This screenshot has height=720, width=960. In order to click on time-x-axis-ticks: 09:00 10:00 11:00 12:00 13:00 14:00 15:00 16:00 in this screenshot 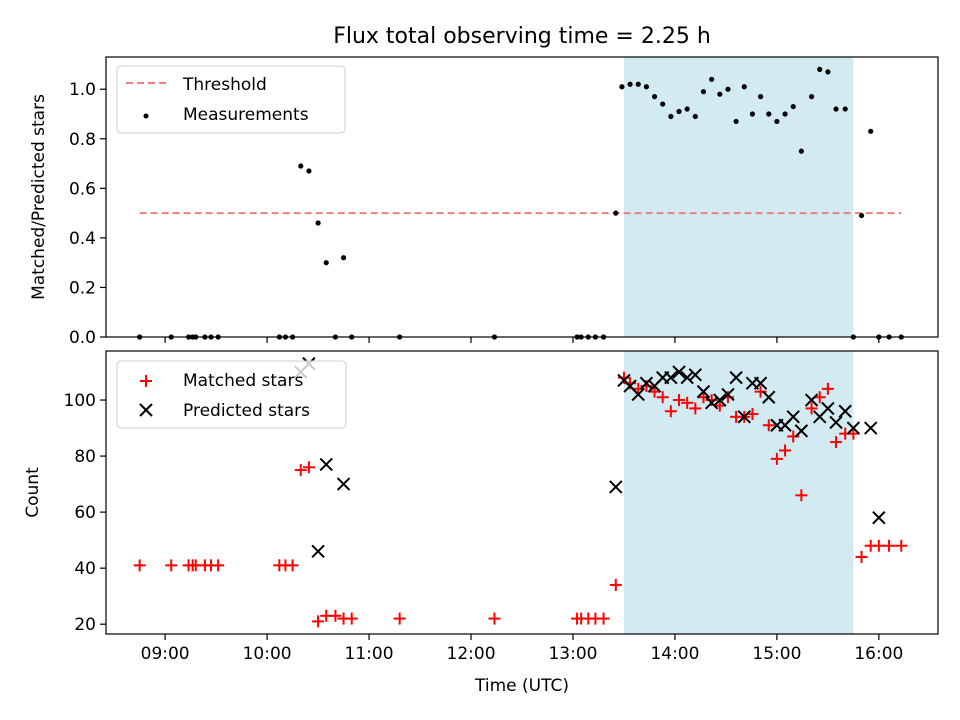, I will do `click(522, 649)`.